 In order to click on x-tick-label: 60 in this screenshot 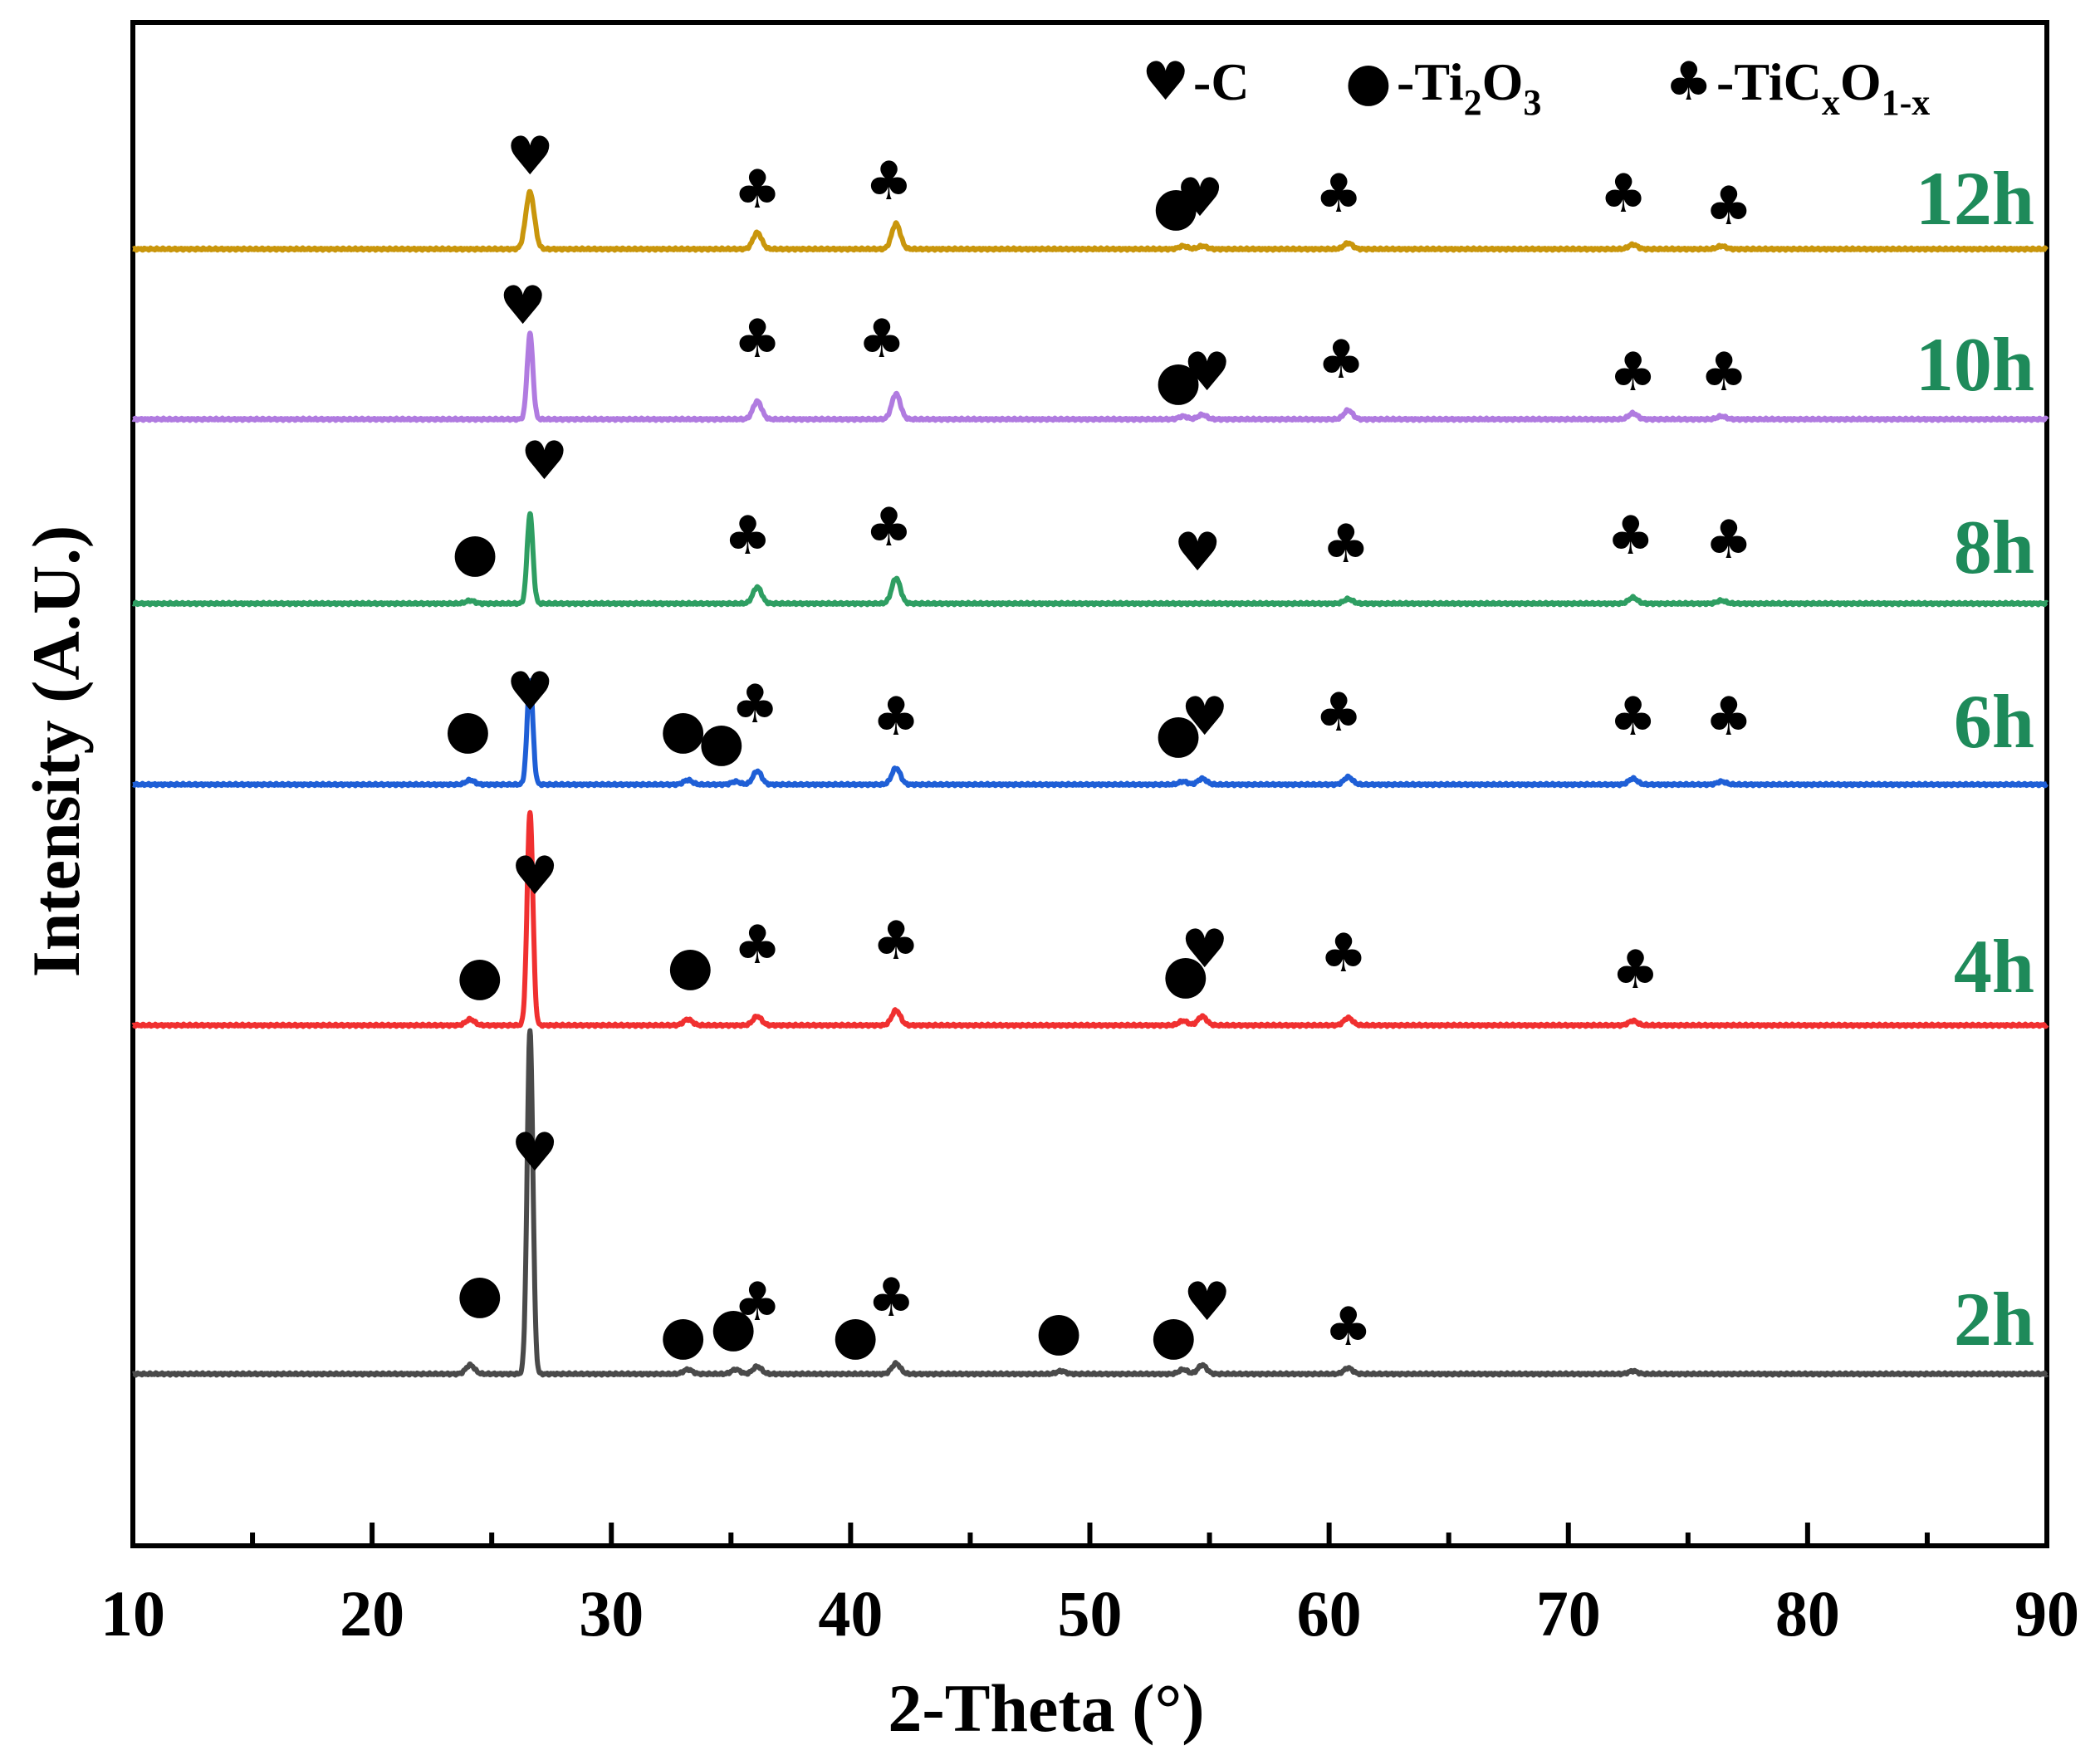, I will do `click(1329, 1614)`.